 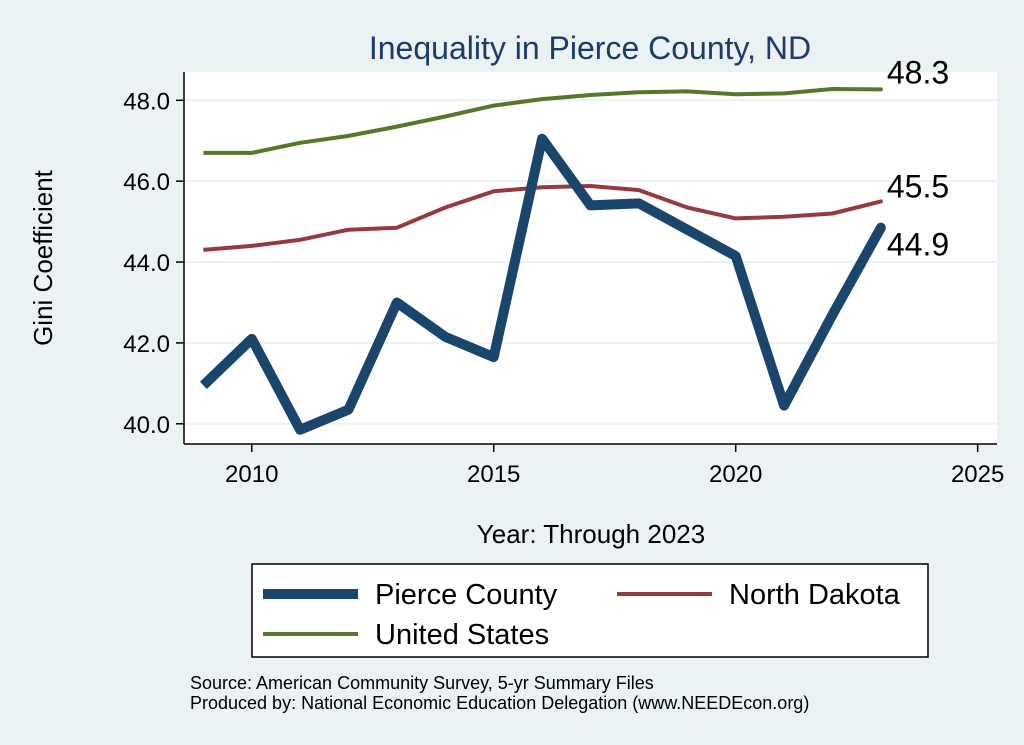 What do you see at coordinates (462, 635) in the screenshot?
I see `legend-label-united-states: United States` at bounding box center [462, 635].